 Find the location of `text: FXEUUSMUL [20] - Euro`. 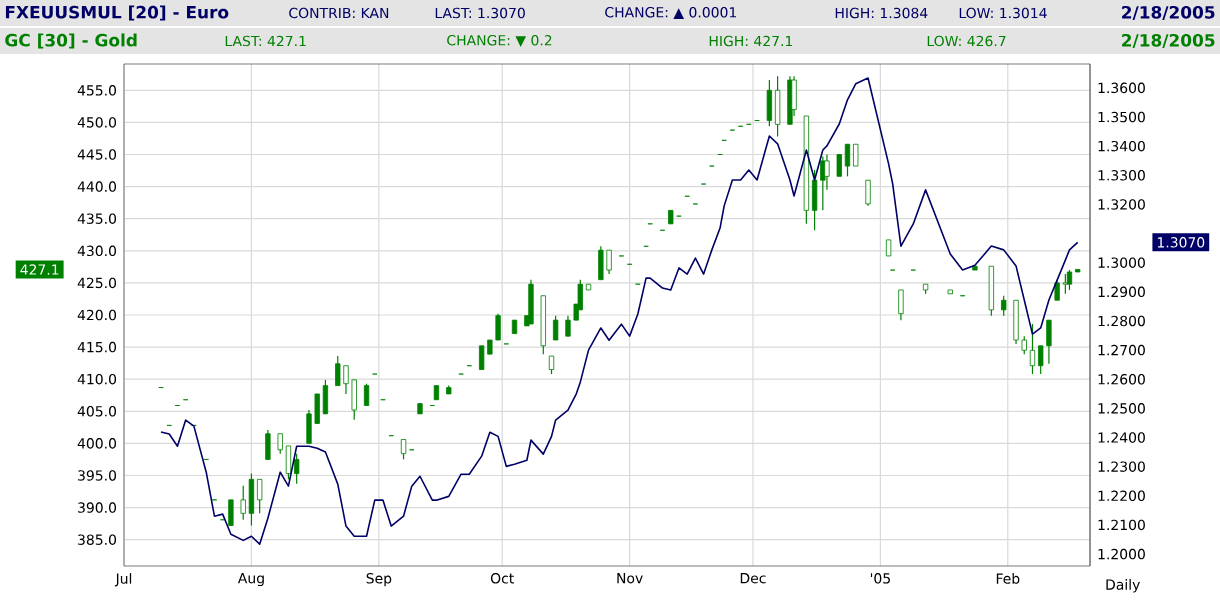

text: FXEUUSMUL [20] - Euro is located at coordinates (117, 13).